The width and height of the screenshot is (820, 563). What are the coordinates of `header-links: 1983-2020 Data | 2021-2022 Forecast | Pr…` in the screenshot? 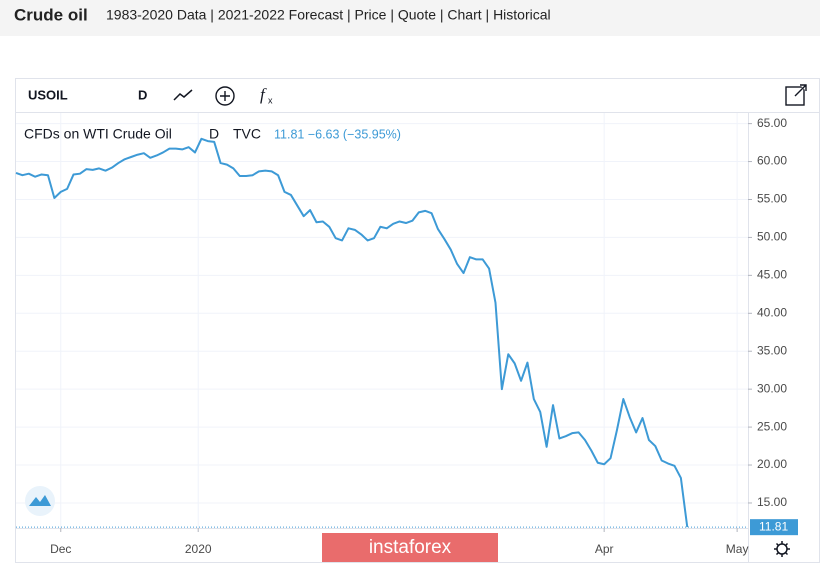 It's located at (328, 15).